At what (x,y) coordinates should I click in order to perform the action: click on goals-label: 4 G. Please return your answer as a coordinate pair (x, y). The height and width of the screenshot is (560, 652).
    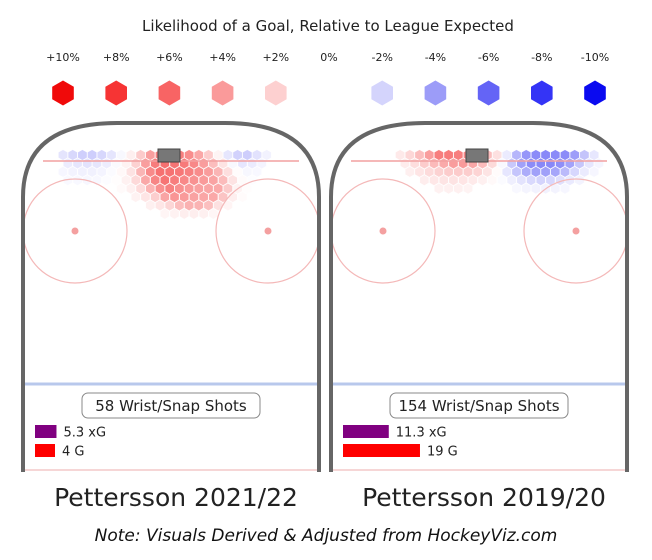
    Looking at the image, I should click on (73, 452).